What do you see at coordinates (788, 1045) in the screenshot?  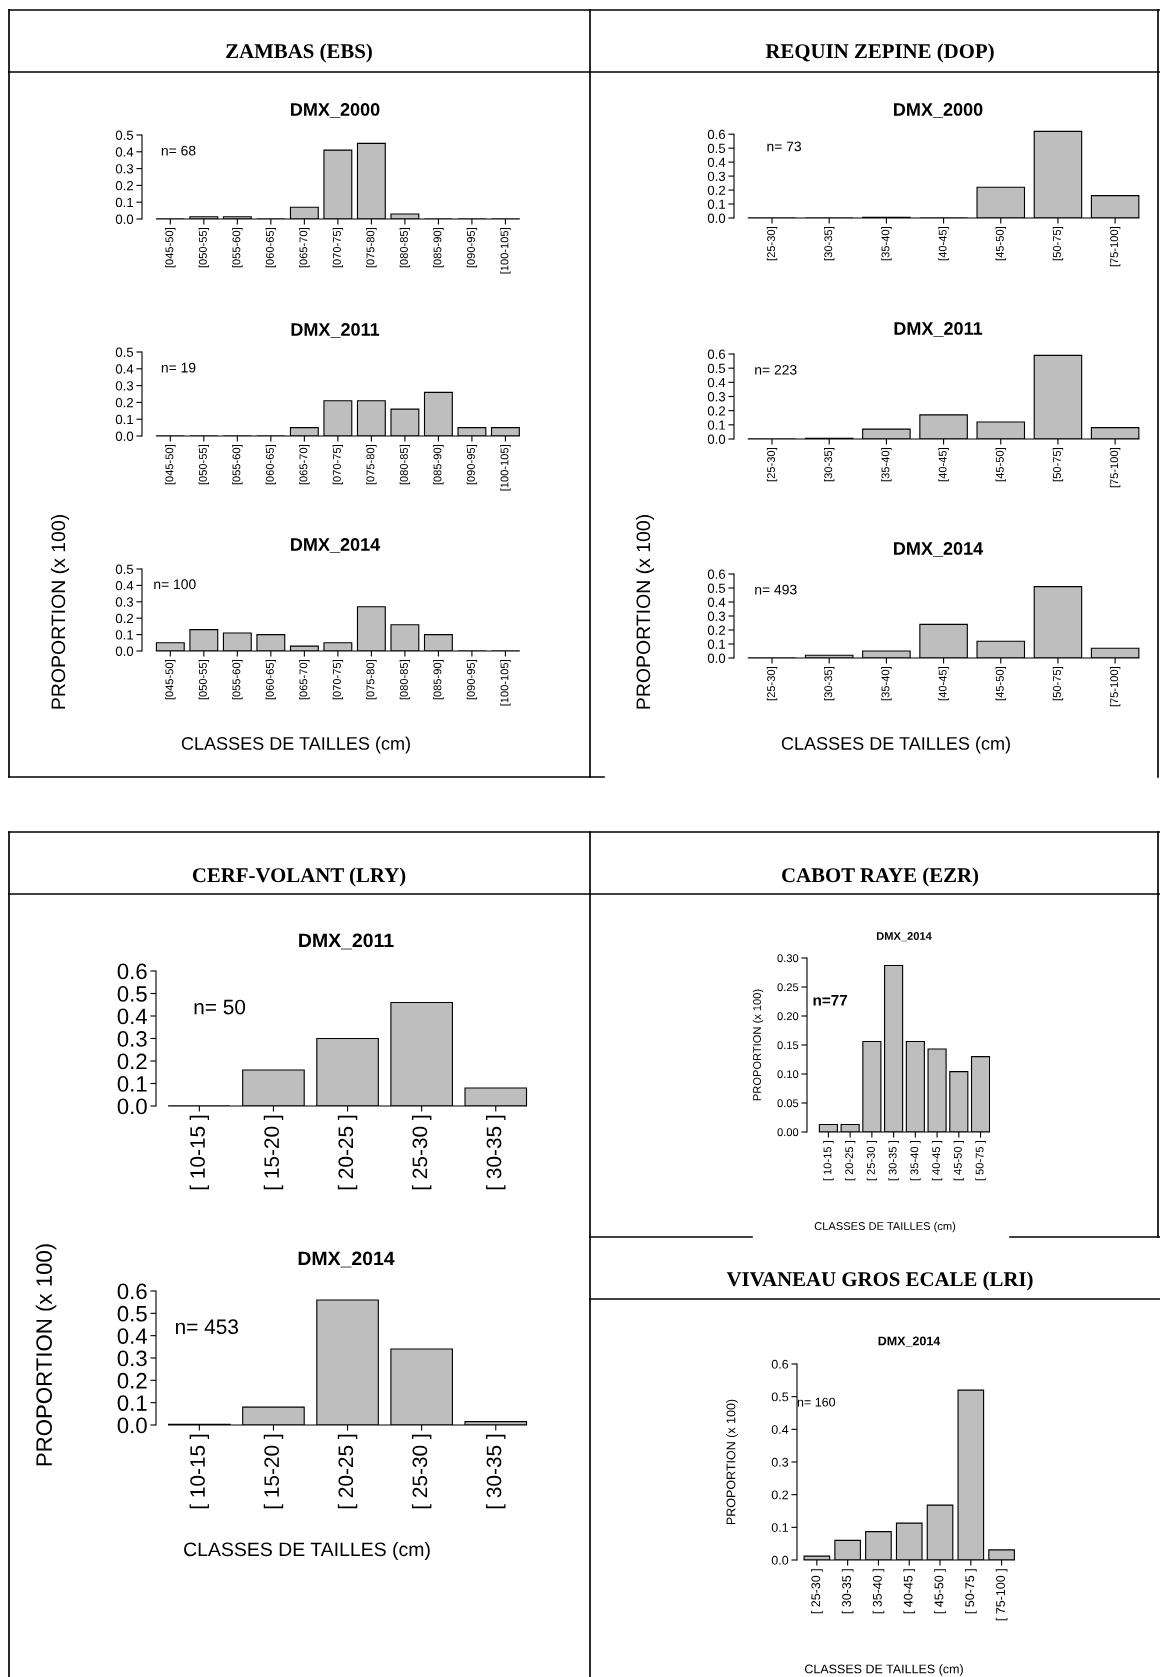 I see `y-tick-label: 0.15` at bounding box center [788, 1045].